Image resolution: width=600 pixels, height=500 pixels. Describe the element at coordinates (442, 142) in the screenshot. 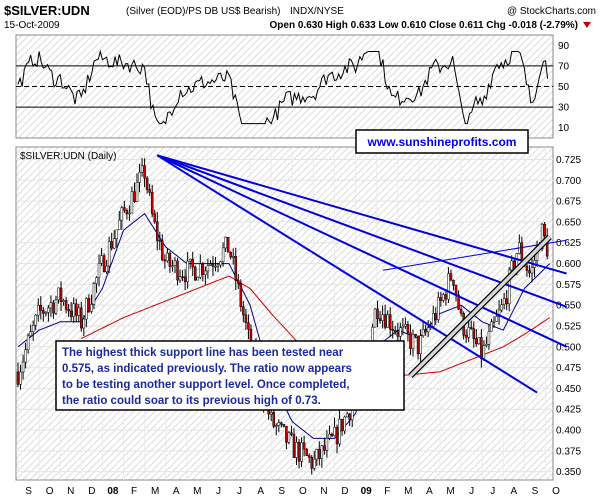

I see `website-link: www.sunshineprofits.com` at that location.